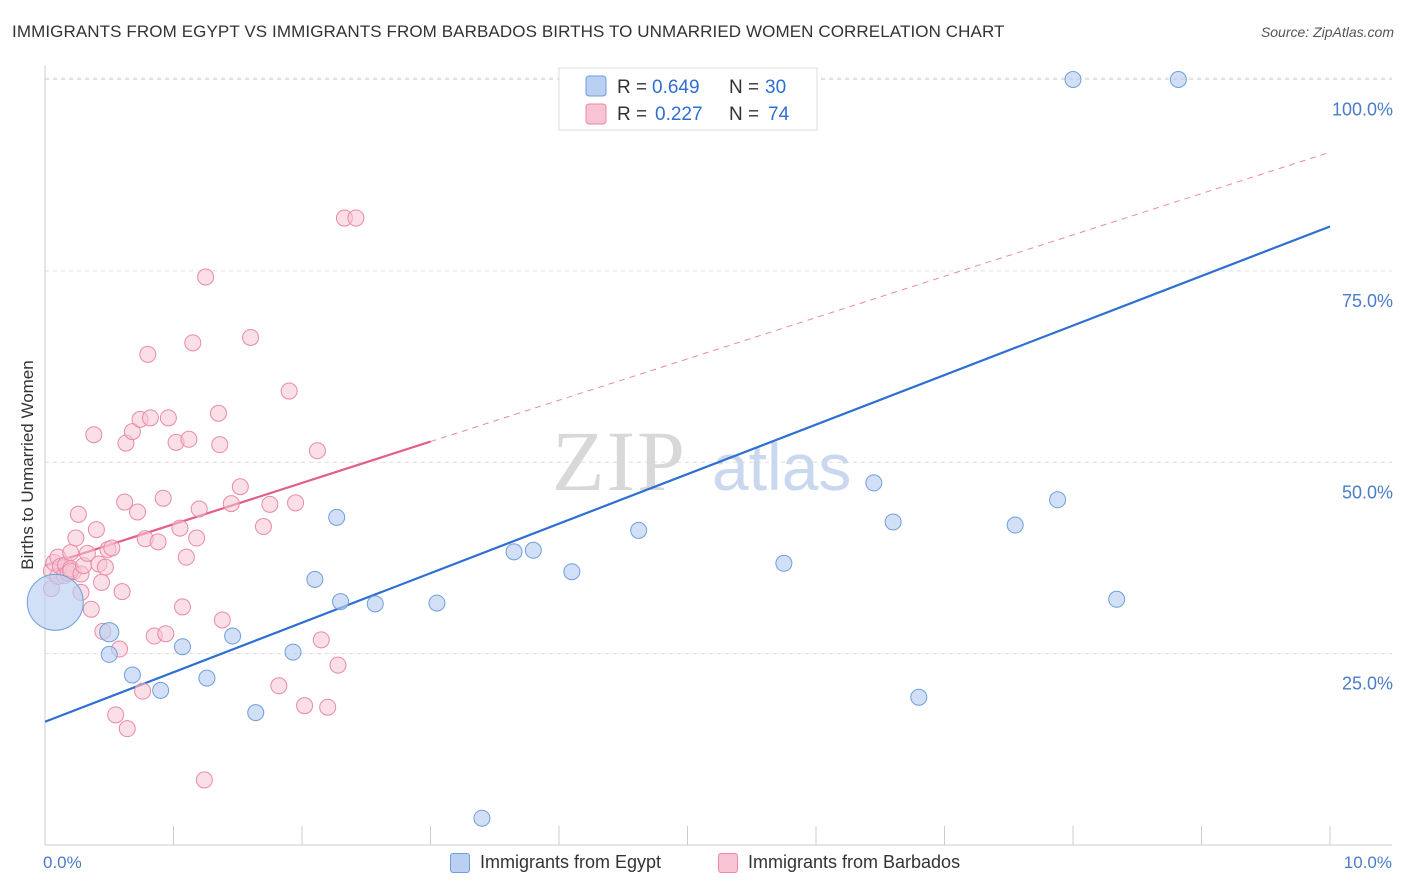 The width and height of the screenshot is (1406, 892). Describe the element at coordinates (744, 114) in the screenshot. I see `barbados-n-label: N =` at that location.